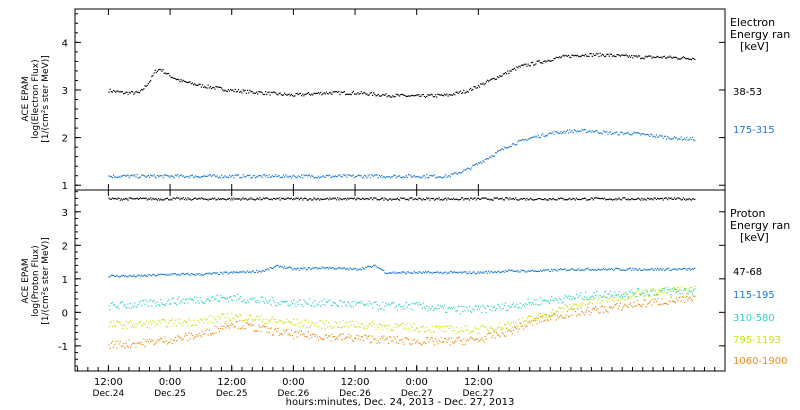 The image size is (800, 410). What do you see at coordinates (754, 318) in the screenshot?
I see `legend-entry-proton-310-580: 310-580` at bounding box center [754, 318].